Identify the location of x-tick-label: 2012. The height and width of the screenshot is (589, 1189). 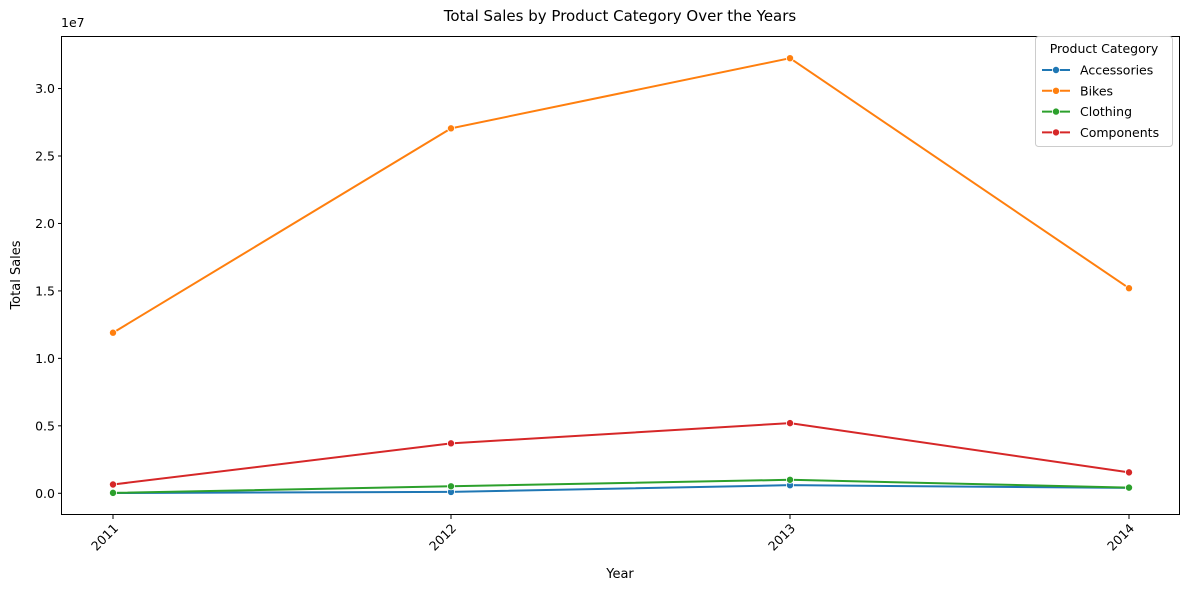
(442, 537).